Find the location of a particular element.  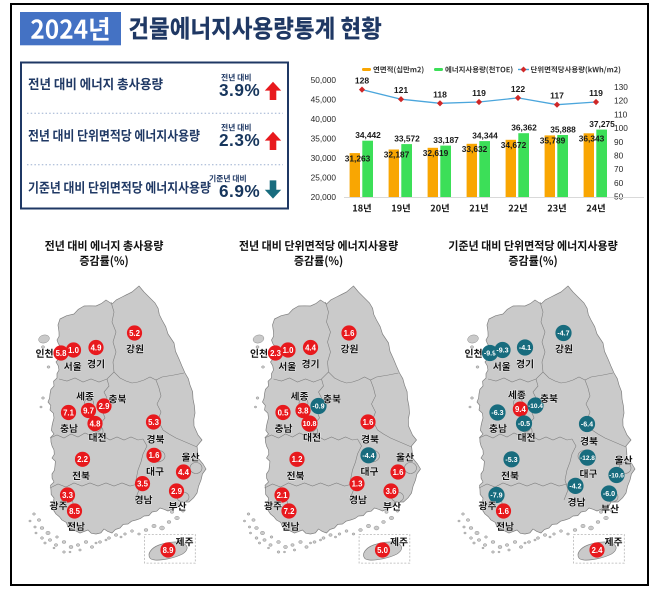

svg-text: 3.8 is located at coordinates (304, 410).